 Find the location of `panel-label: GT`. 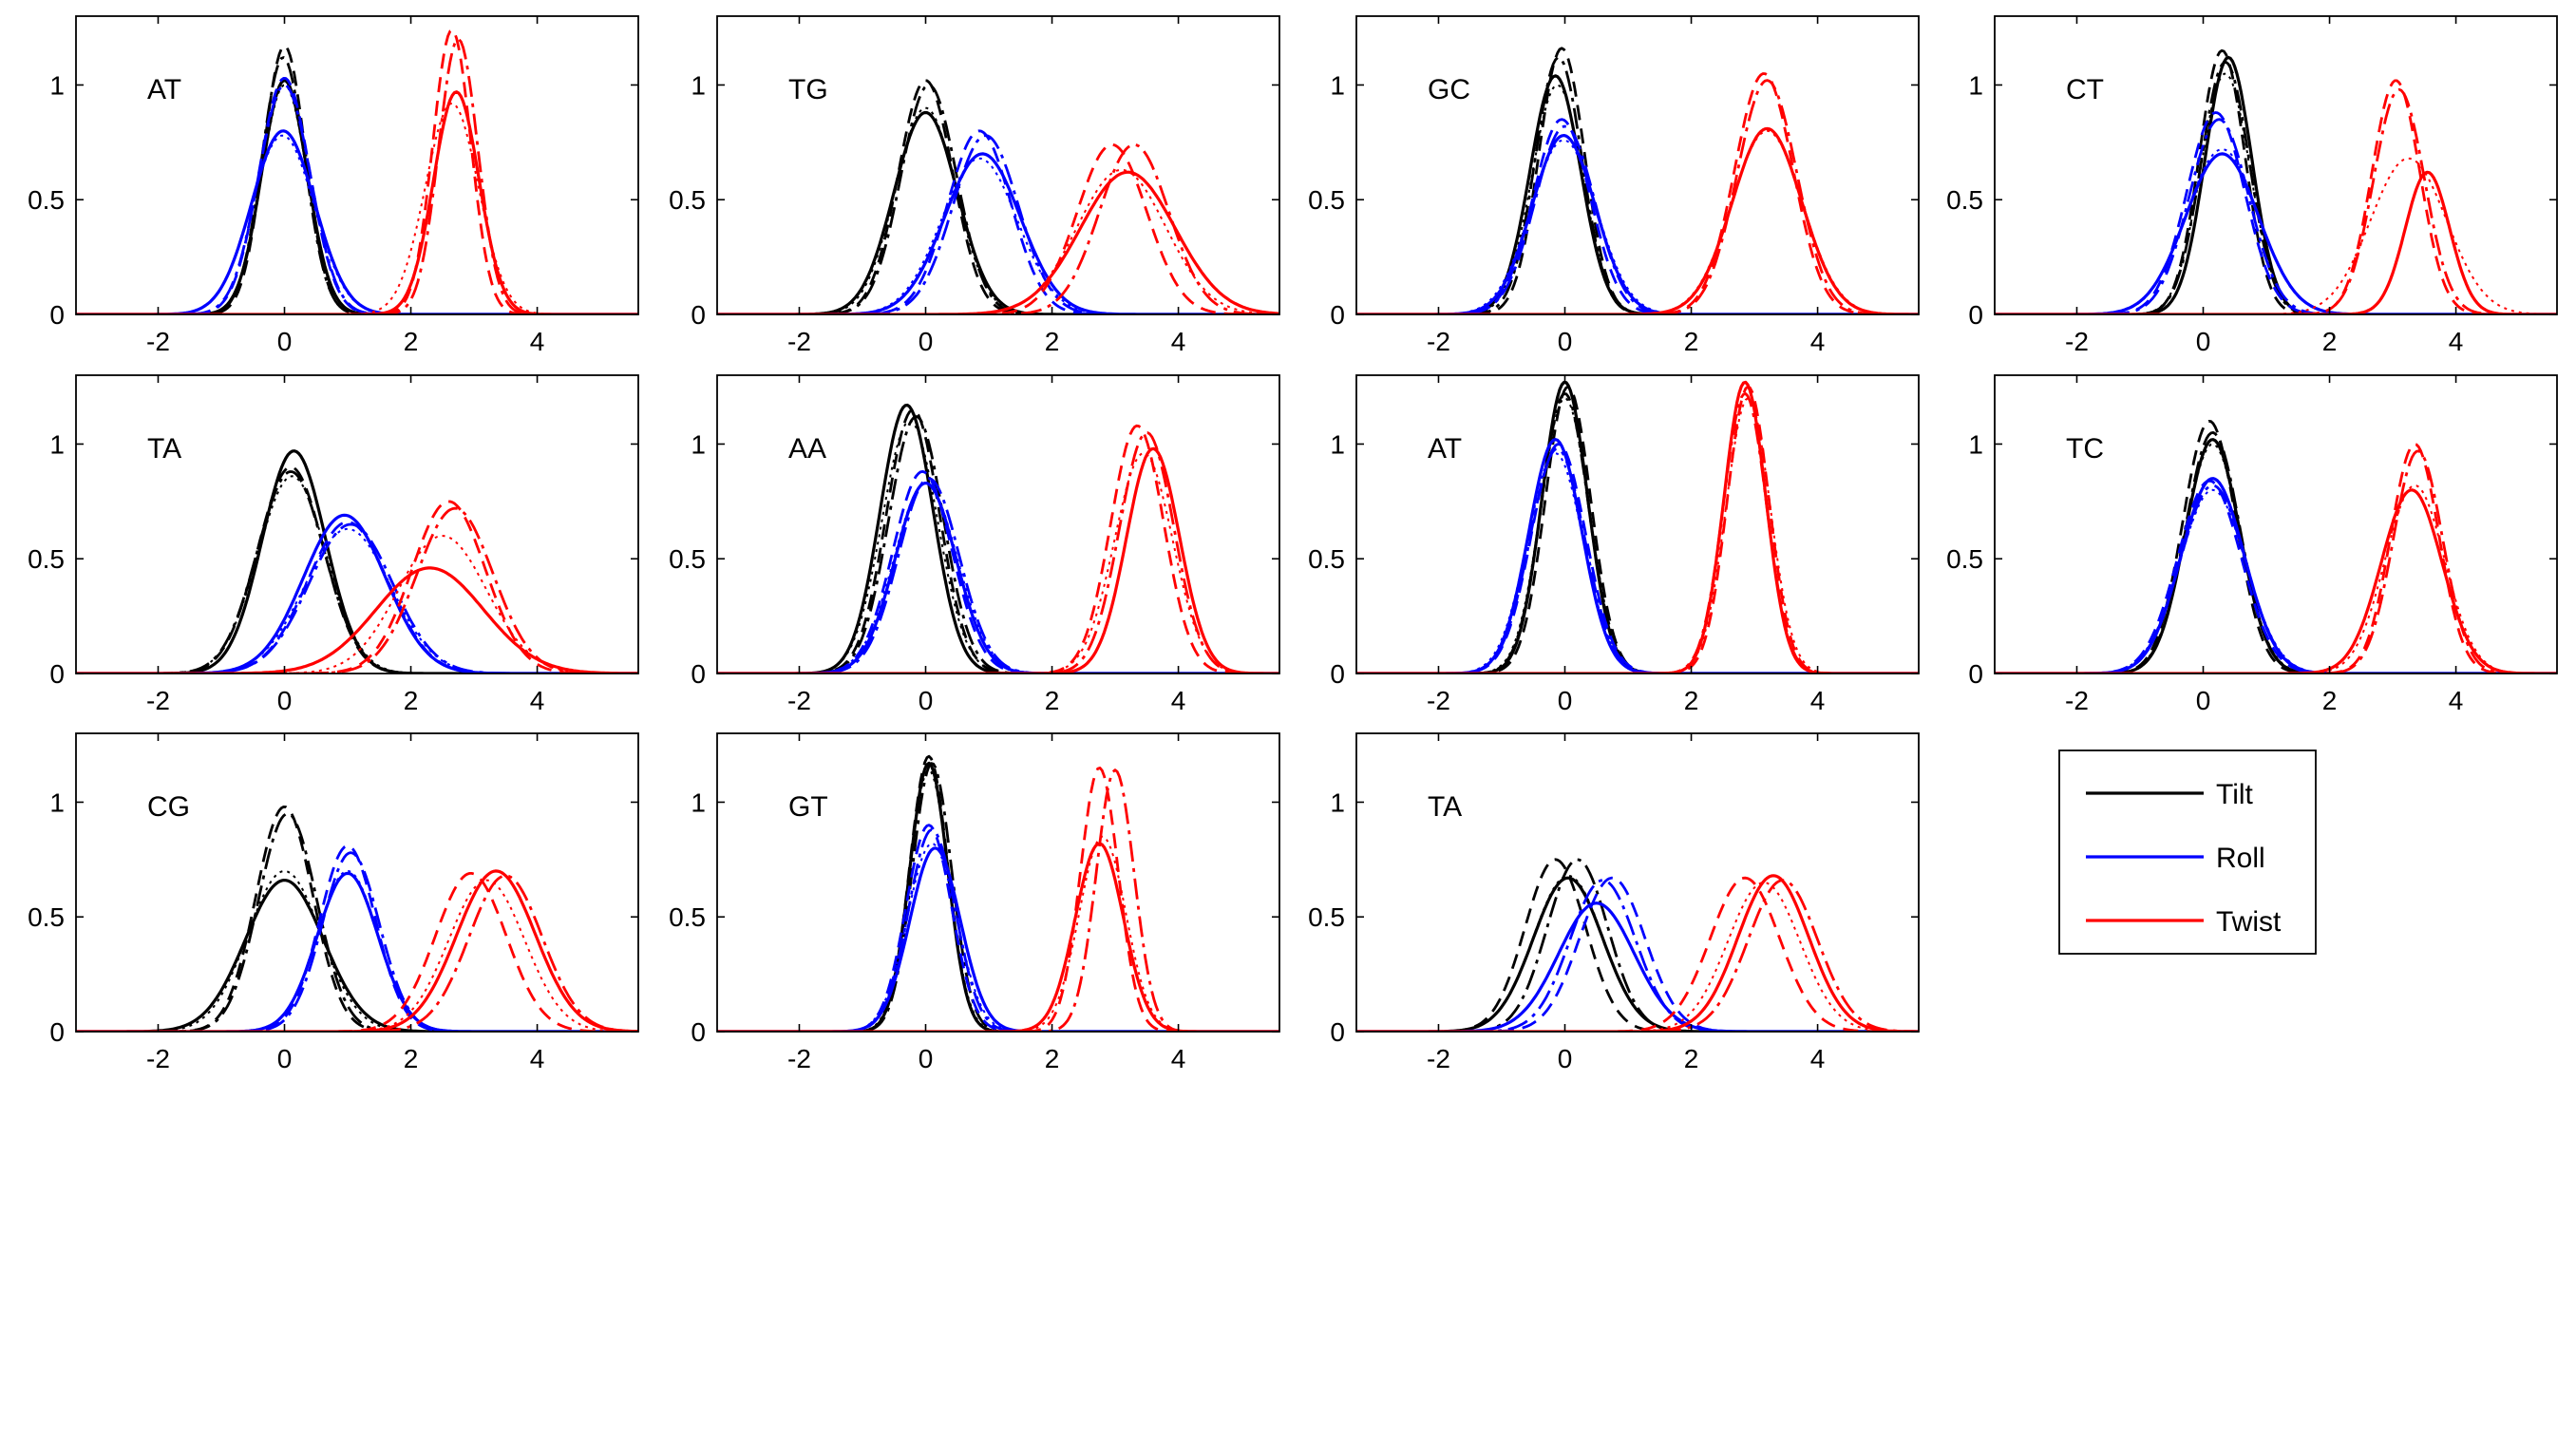

panel-label: GT is located at coordinates (808, 807).